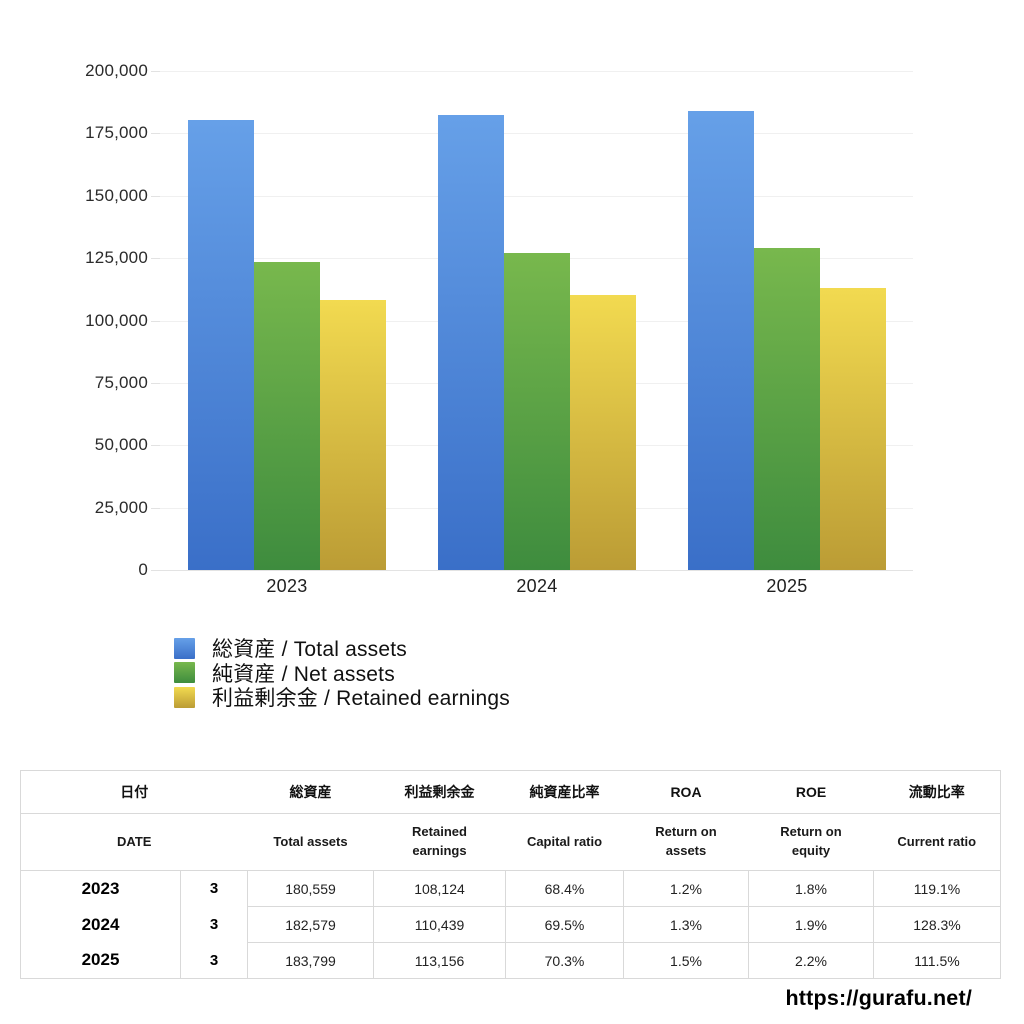 The height and width of the screenshot is (1024, 1024). What do you see at coordinates (564, 960) in the screenshot?
I see `cell-capital-ratio: 70.3%` at bounding box center [564, 960].